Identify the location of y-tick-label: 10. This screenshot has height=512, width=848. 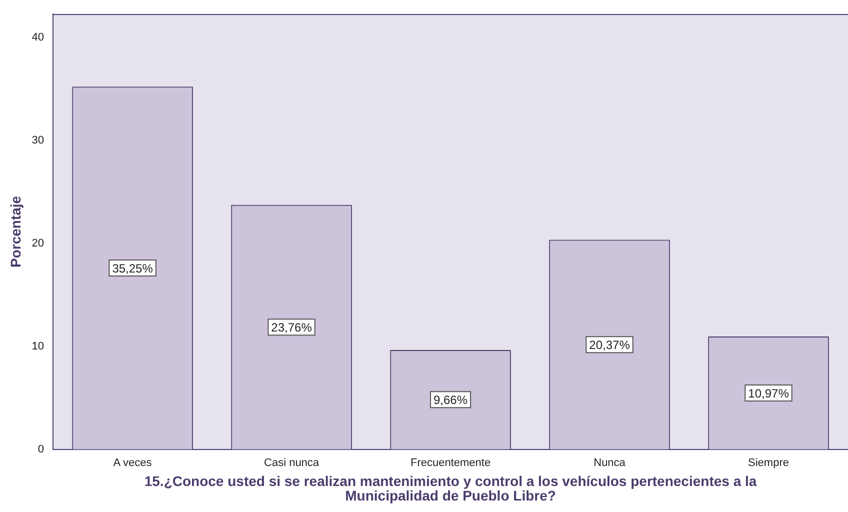
(38, 346).